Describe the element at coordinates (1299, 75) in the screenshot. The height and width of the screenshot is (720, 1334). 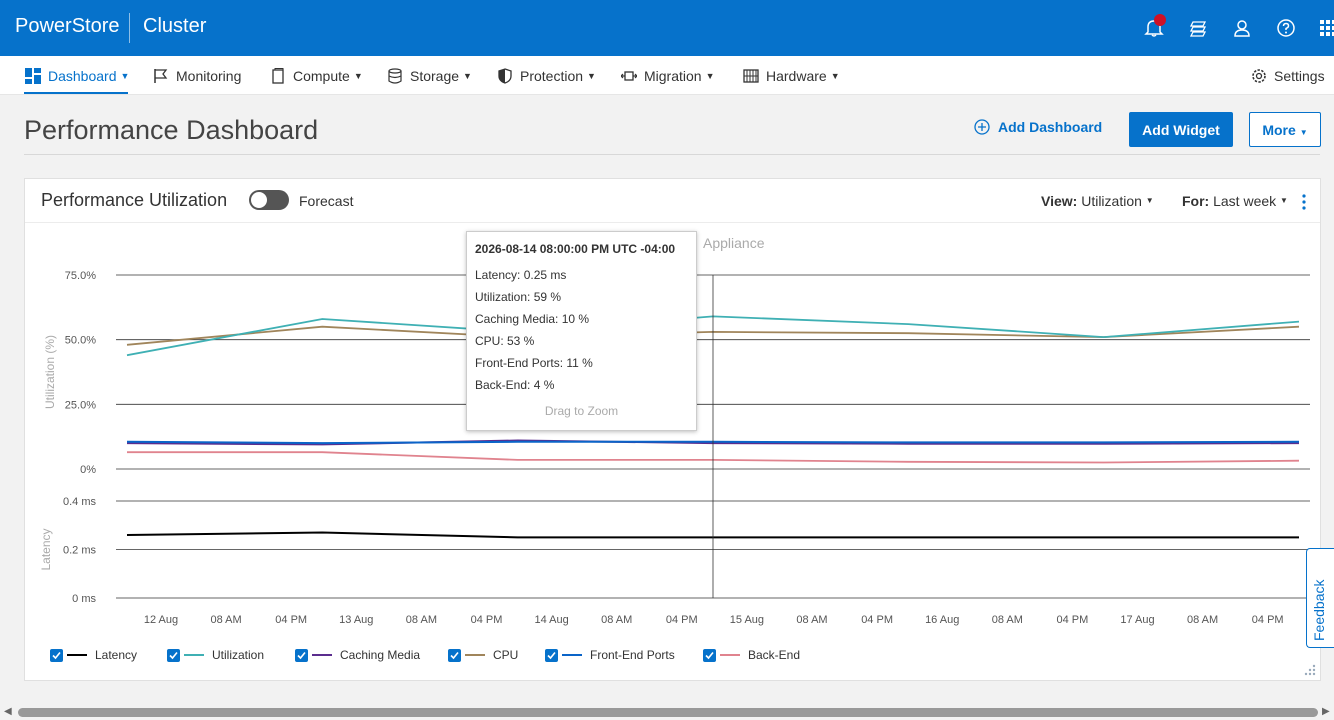
I see `nav-settings-label: Settings` at that location.